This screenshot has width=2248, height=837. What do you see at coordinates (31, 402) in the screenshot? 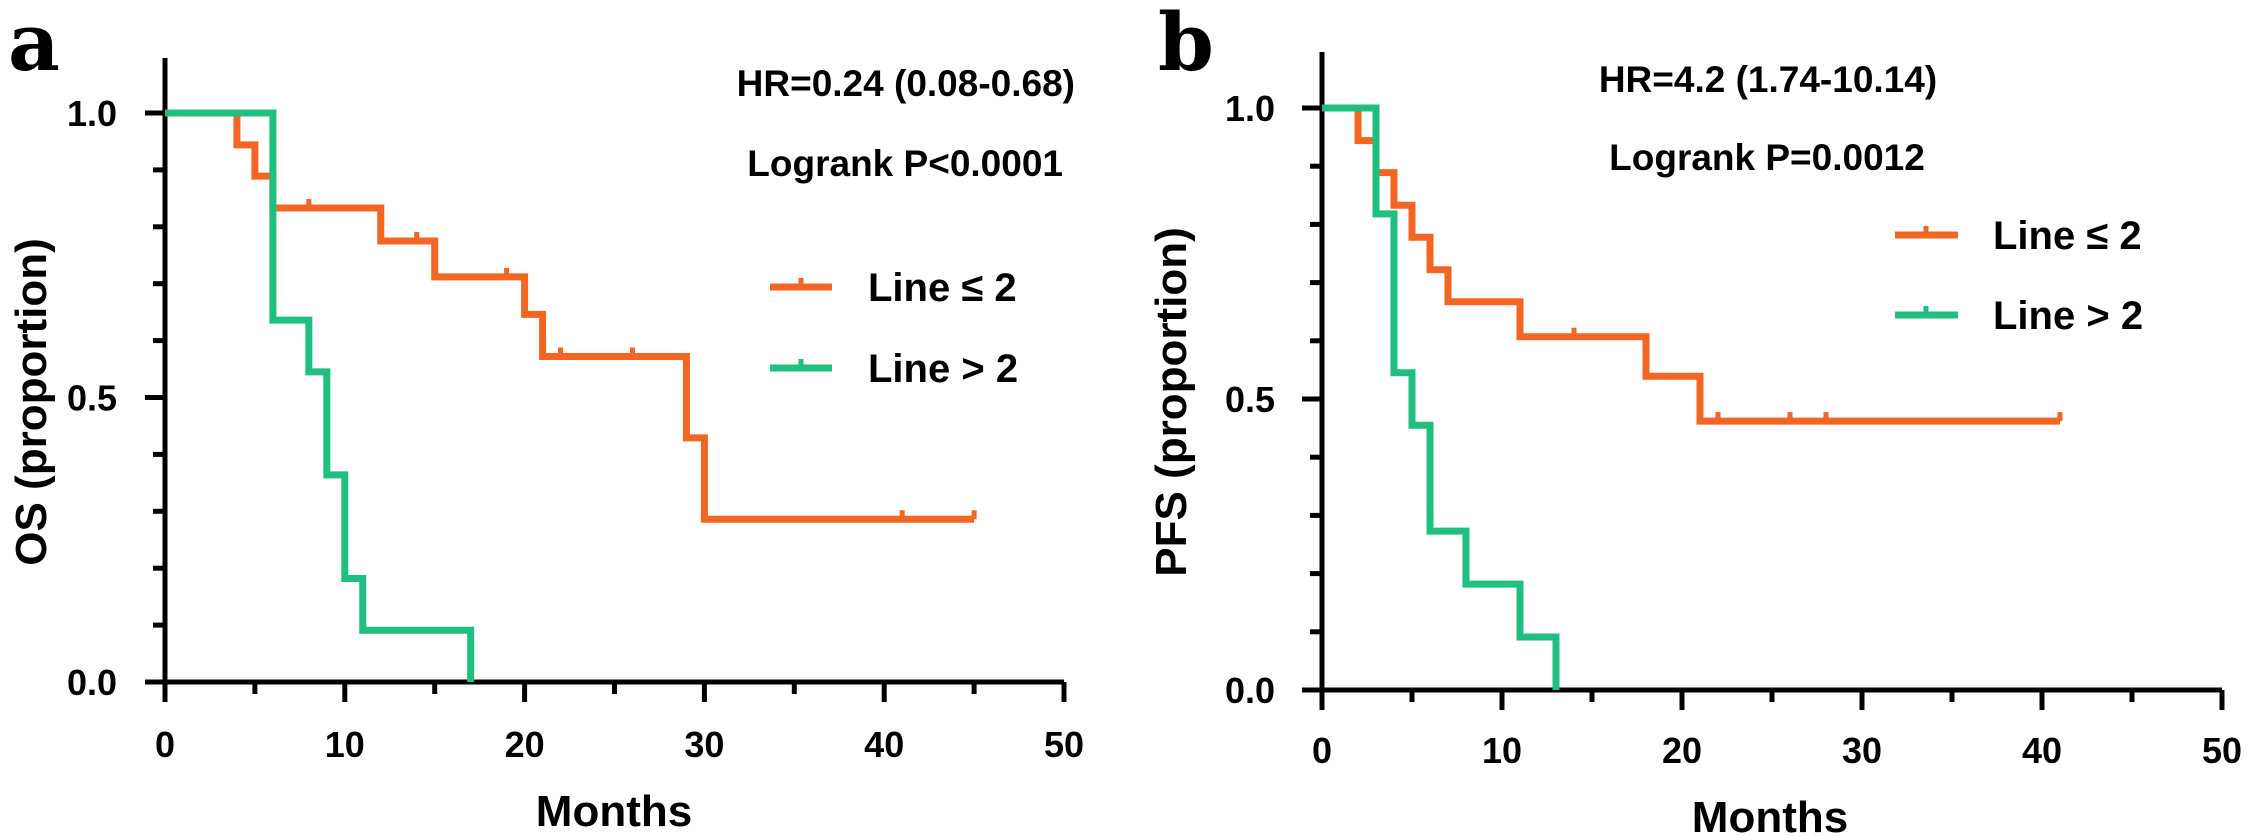
I see `y-axis-title: OS (proportion)` at bounding box center [31, 402].